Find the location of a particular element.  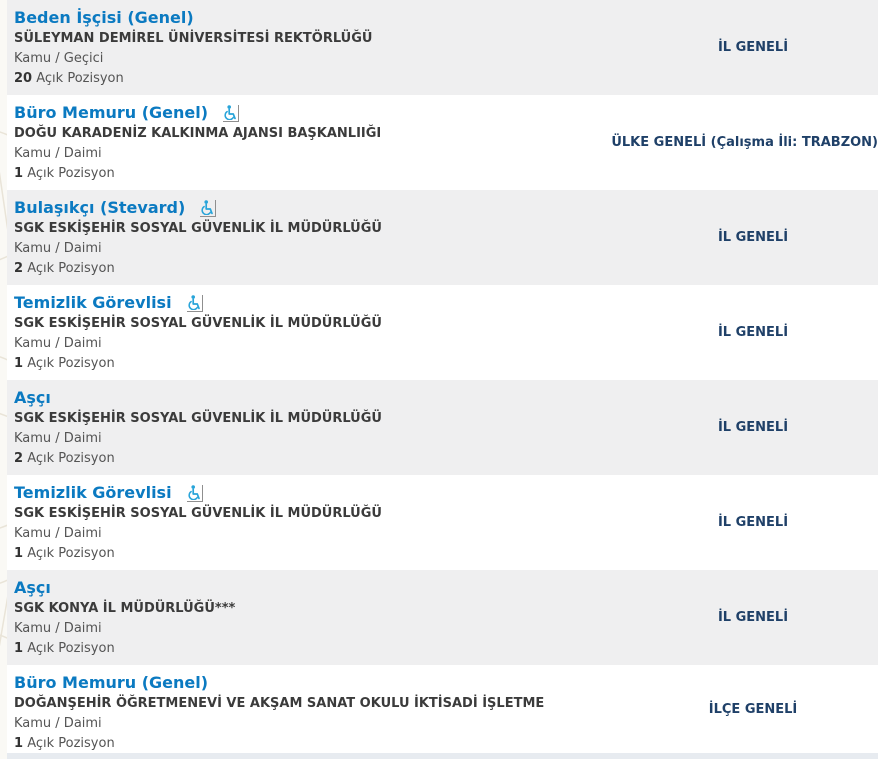

open-positions: 20 Açık Pozisyon is located at coordinates (321, 79).